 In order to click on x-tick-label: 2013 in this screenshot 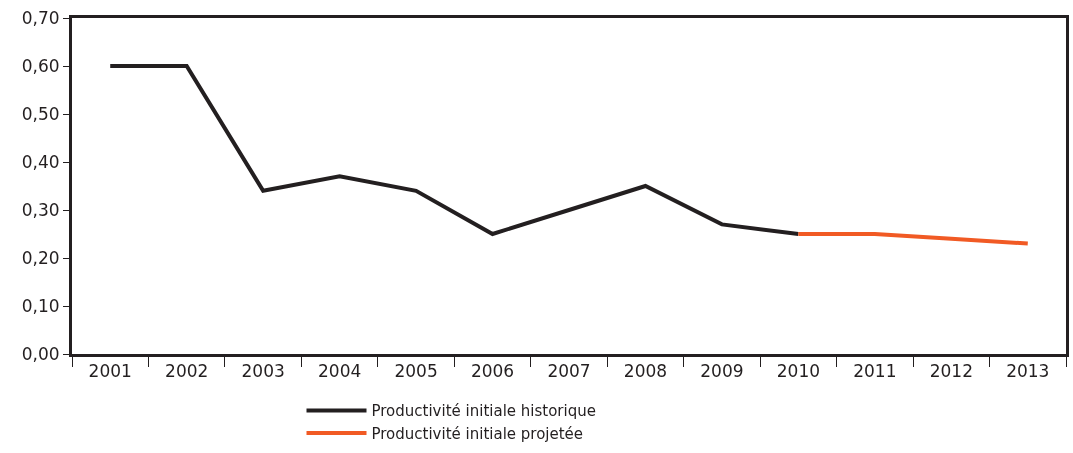, I will do `click(1028, 371)`.